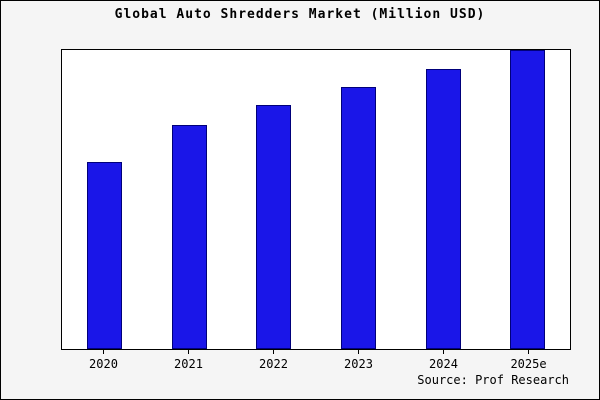 The width and height of the screenshot is (600, 400). I want to click on x-tick-label-2021: 2021, so click(188, 364).